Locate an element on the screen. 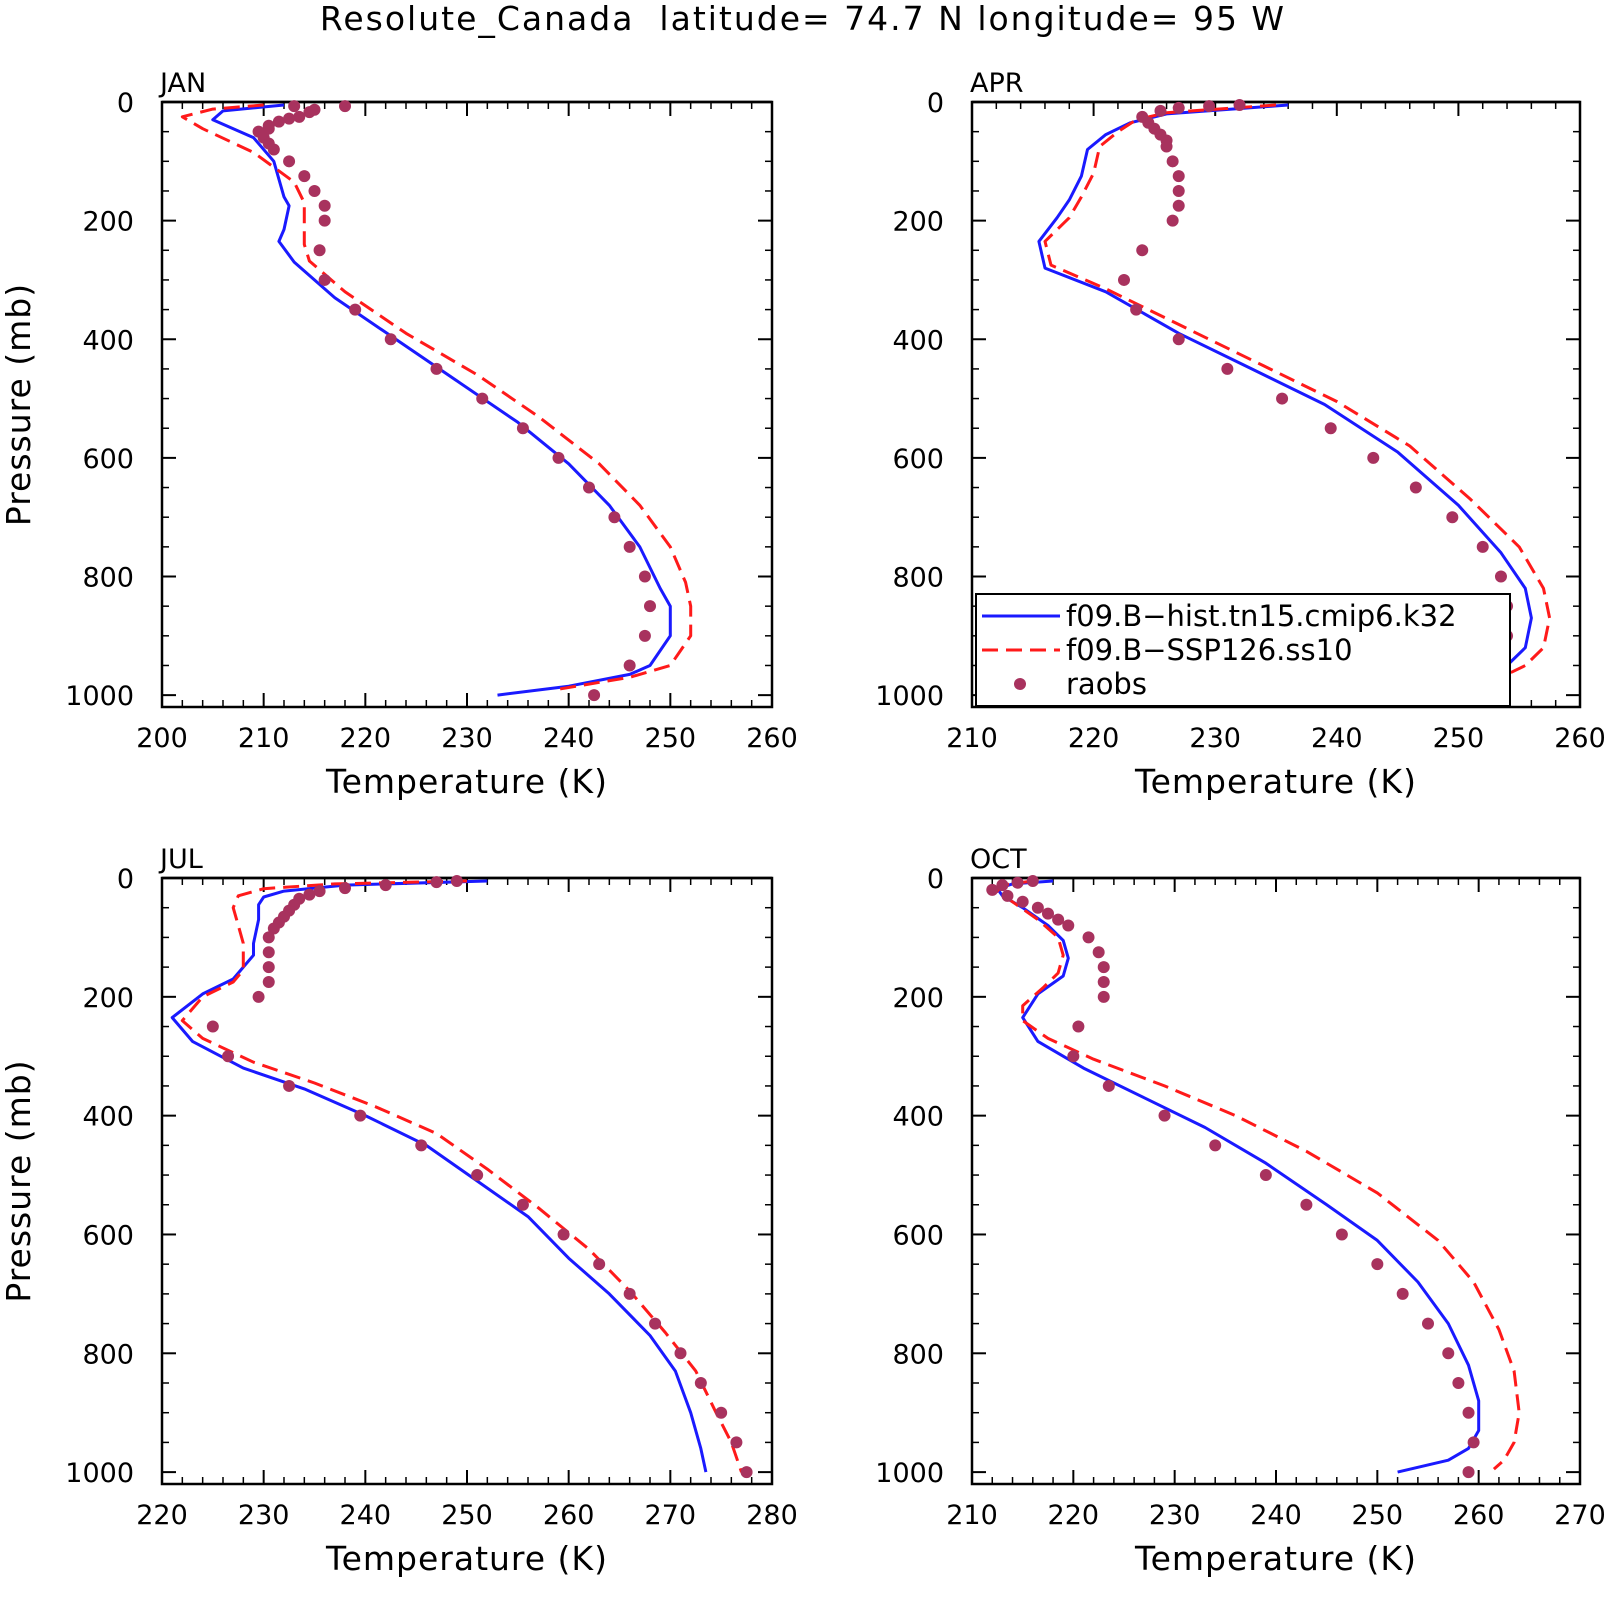  x-tick-label: 220 is located at coordinates (366, 738).